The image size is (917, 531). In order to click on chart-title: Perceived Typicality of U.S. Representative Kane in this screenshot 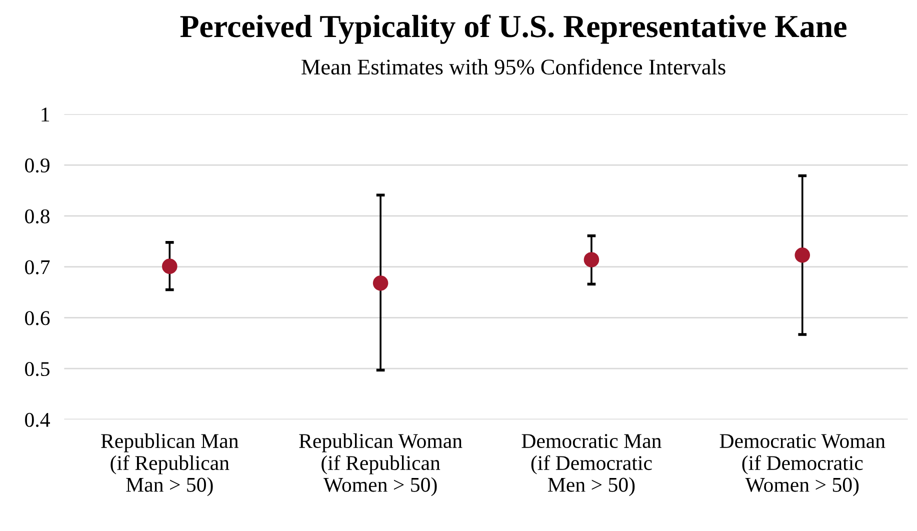, I will do `click(513, 29)`.